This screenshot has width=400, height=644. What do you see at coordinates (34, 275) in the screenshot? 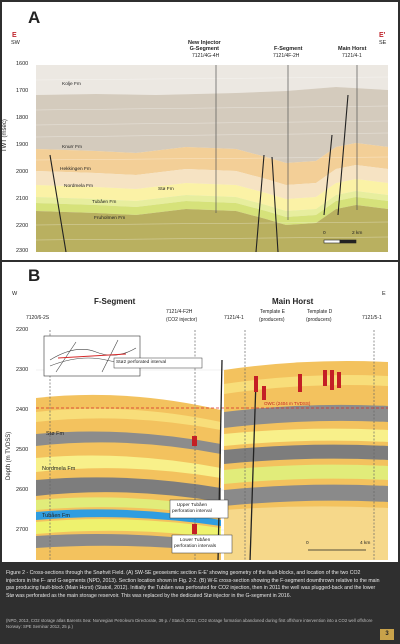
I see `panel-b-label: B` at bounding box center [34, 275].